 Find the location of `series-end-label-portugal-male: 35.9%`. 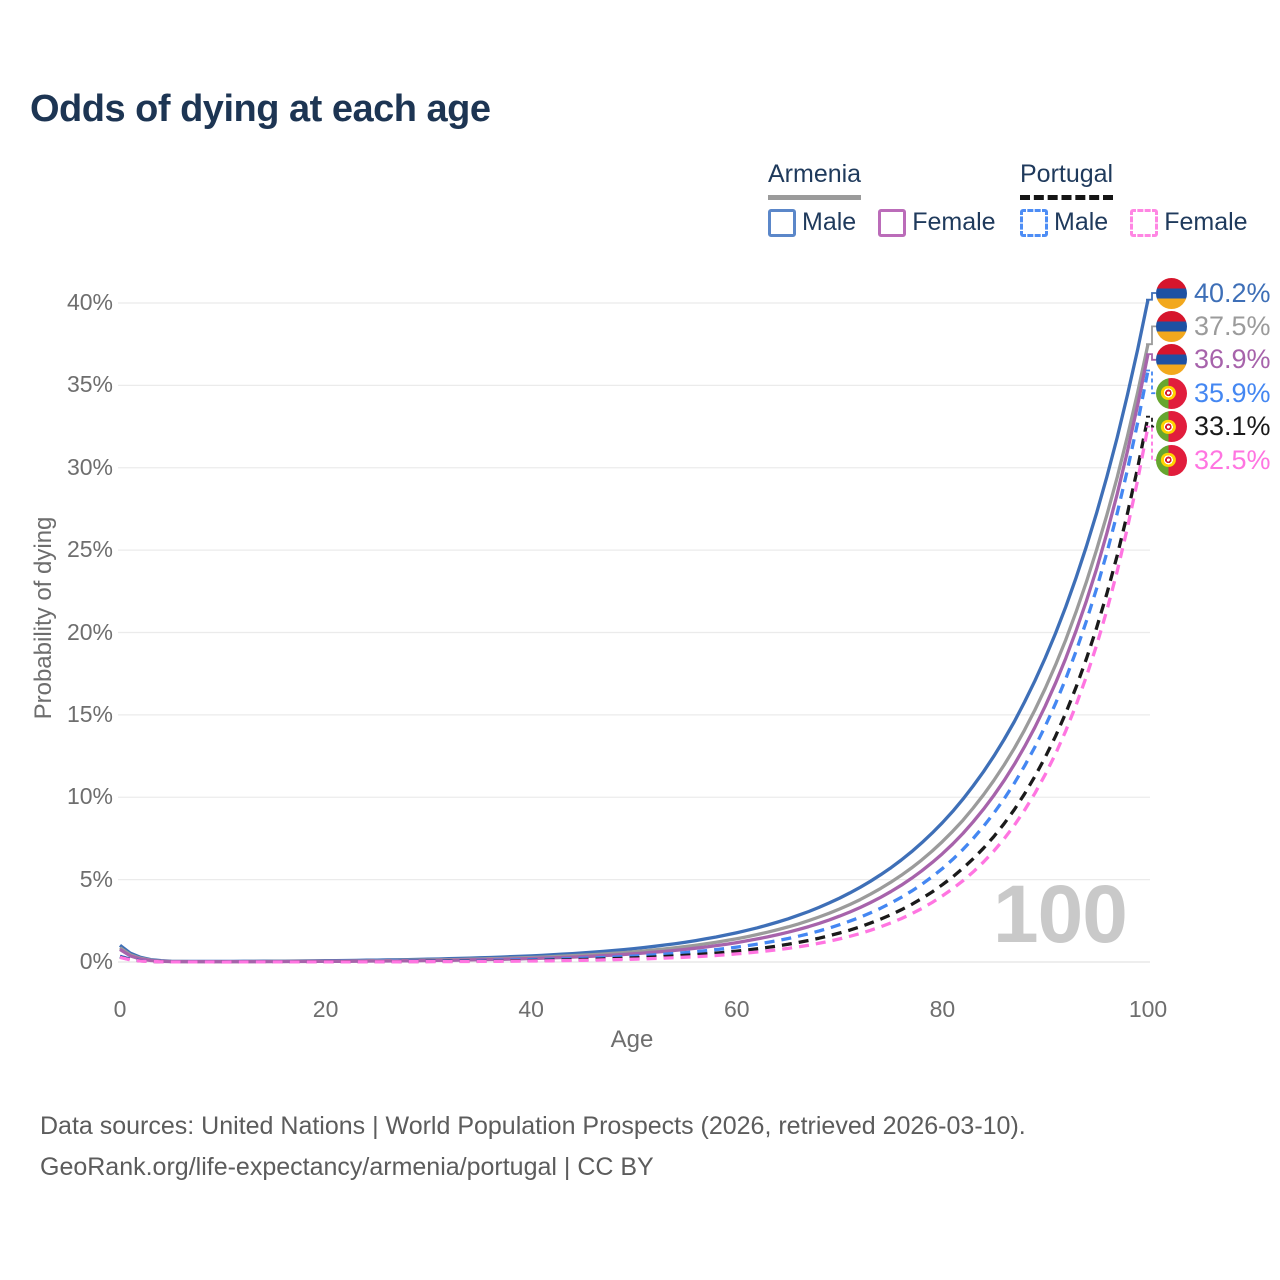

series-end-label-portugal-male: 35.9% is located at coordinates (1213, 393).